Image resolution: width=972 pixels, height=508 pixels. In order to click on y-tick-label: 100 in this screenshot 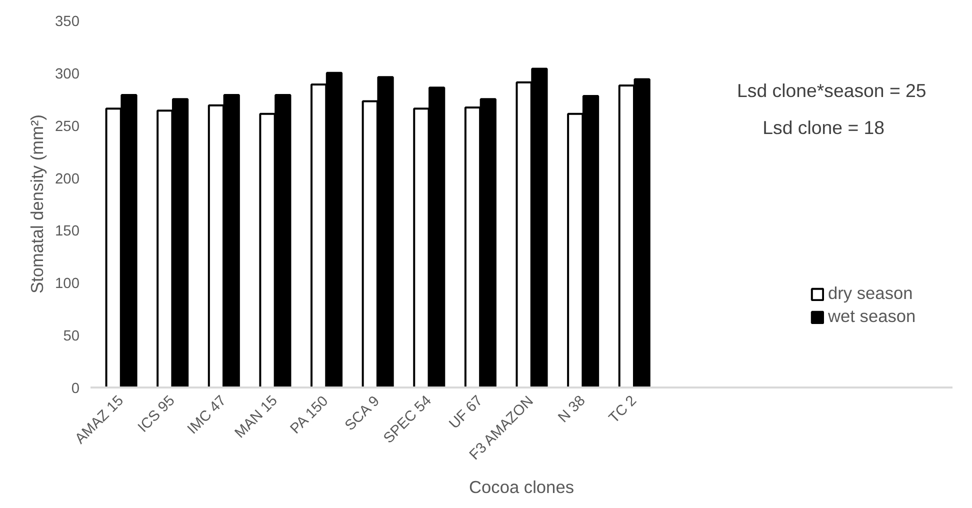, I will do `click(67, 284)`.